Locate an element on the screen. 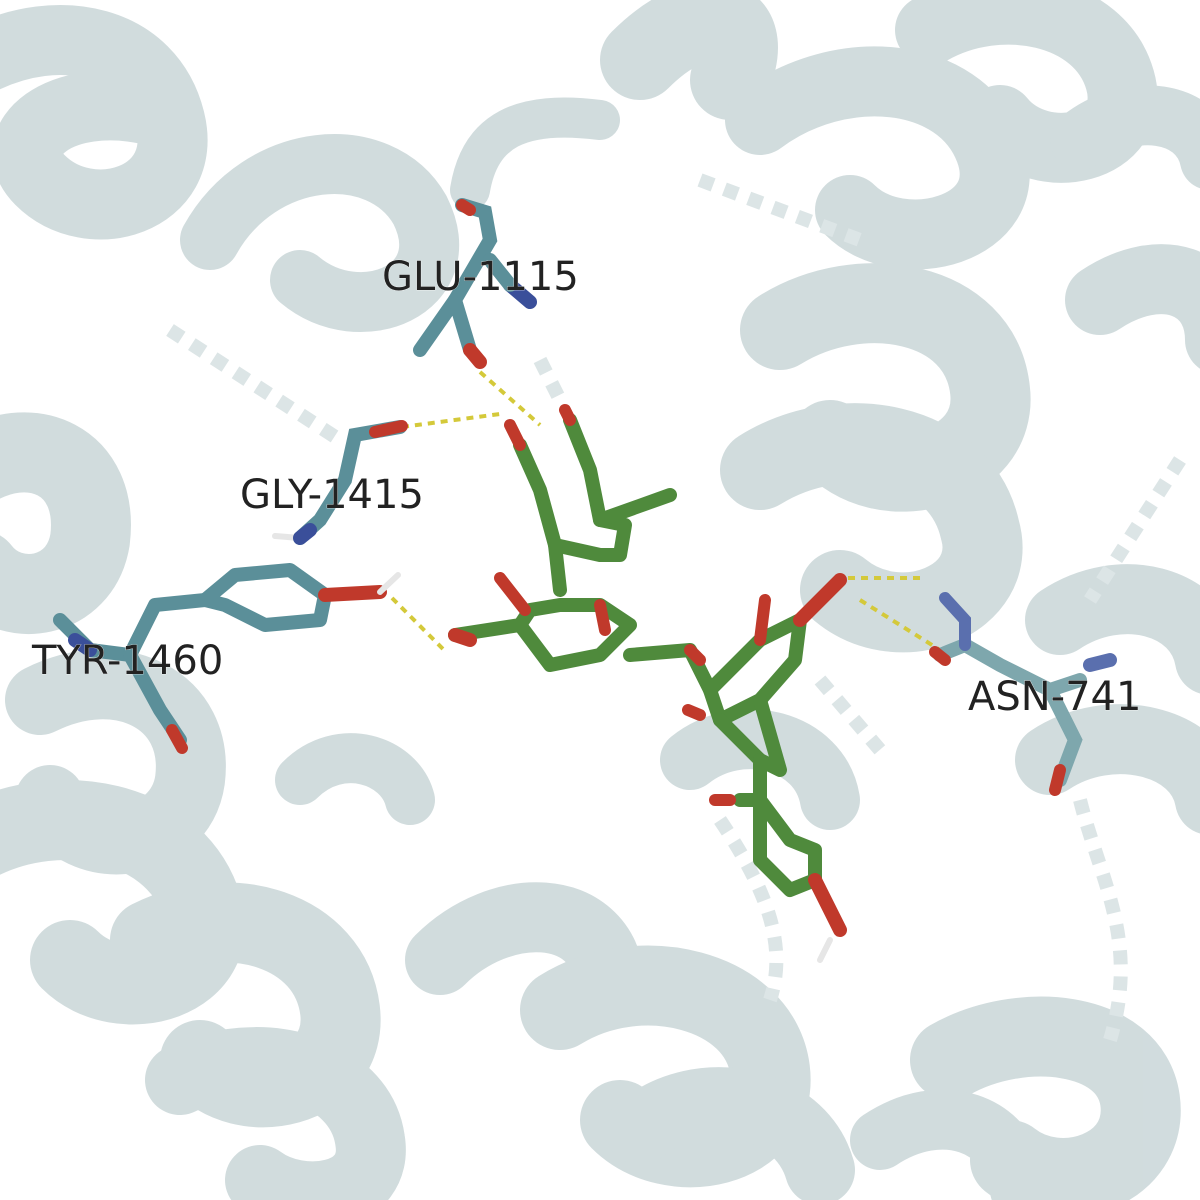  label-asn-741: ASN-741 is located at coordinates (1054, 697).